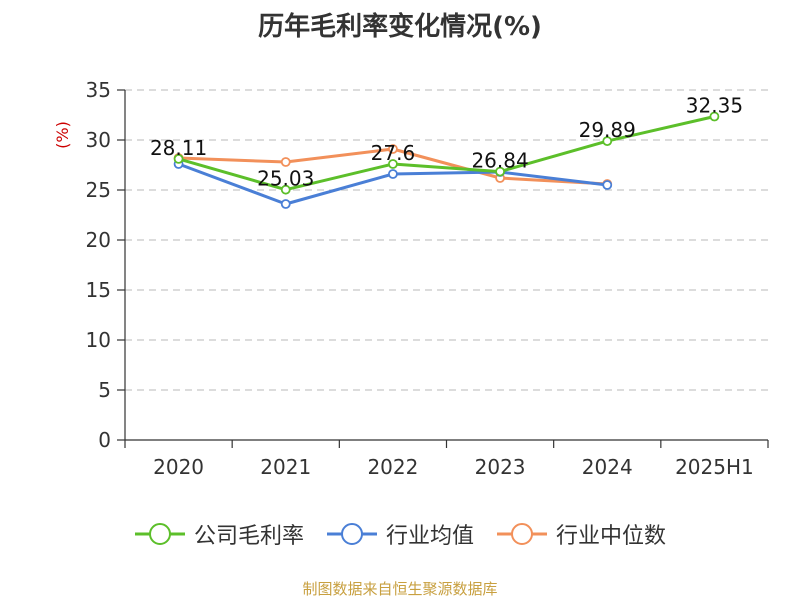 The height and width of the screenshot is (600, 800). What do you see at coordinates (104, 440) in the screenshot?
I see `y-tick-label: 0` at bounding box center [104, 440].